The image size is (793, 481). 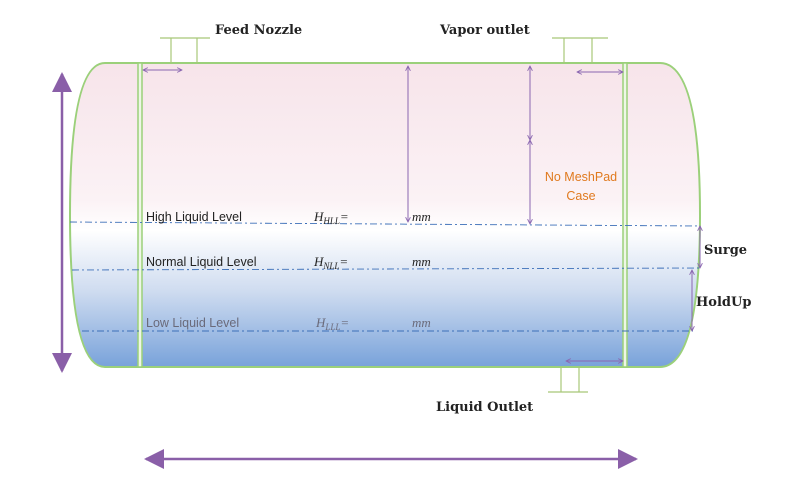 I want to click on meshpad-note-line1: No MeshPad, so click(x=581, y=177).